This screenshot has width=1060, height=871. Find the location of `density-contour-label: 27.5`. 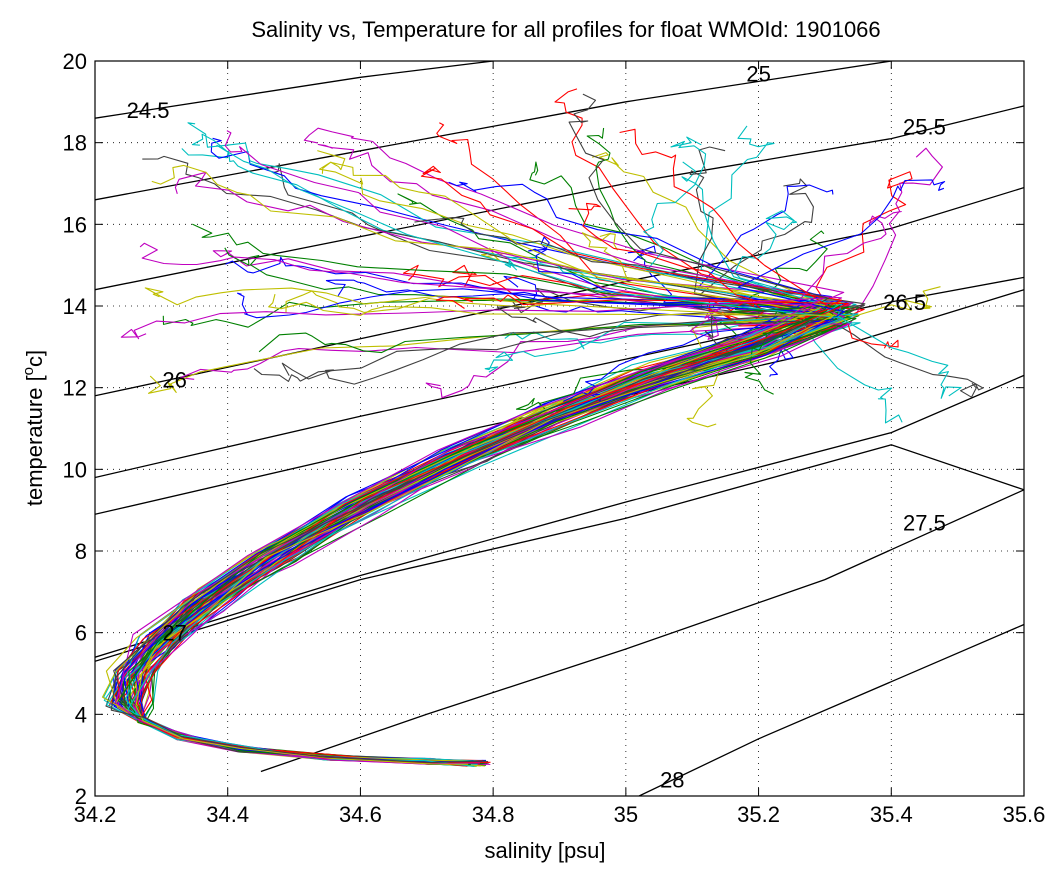

density-contour-label: 27.5 is located at coordinates (924, 522).